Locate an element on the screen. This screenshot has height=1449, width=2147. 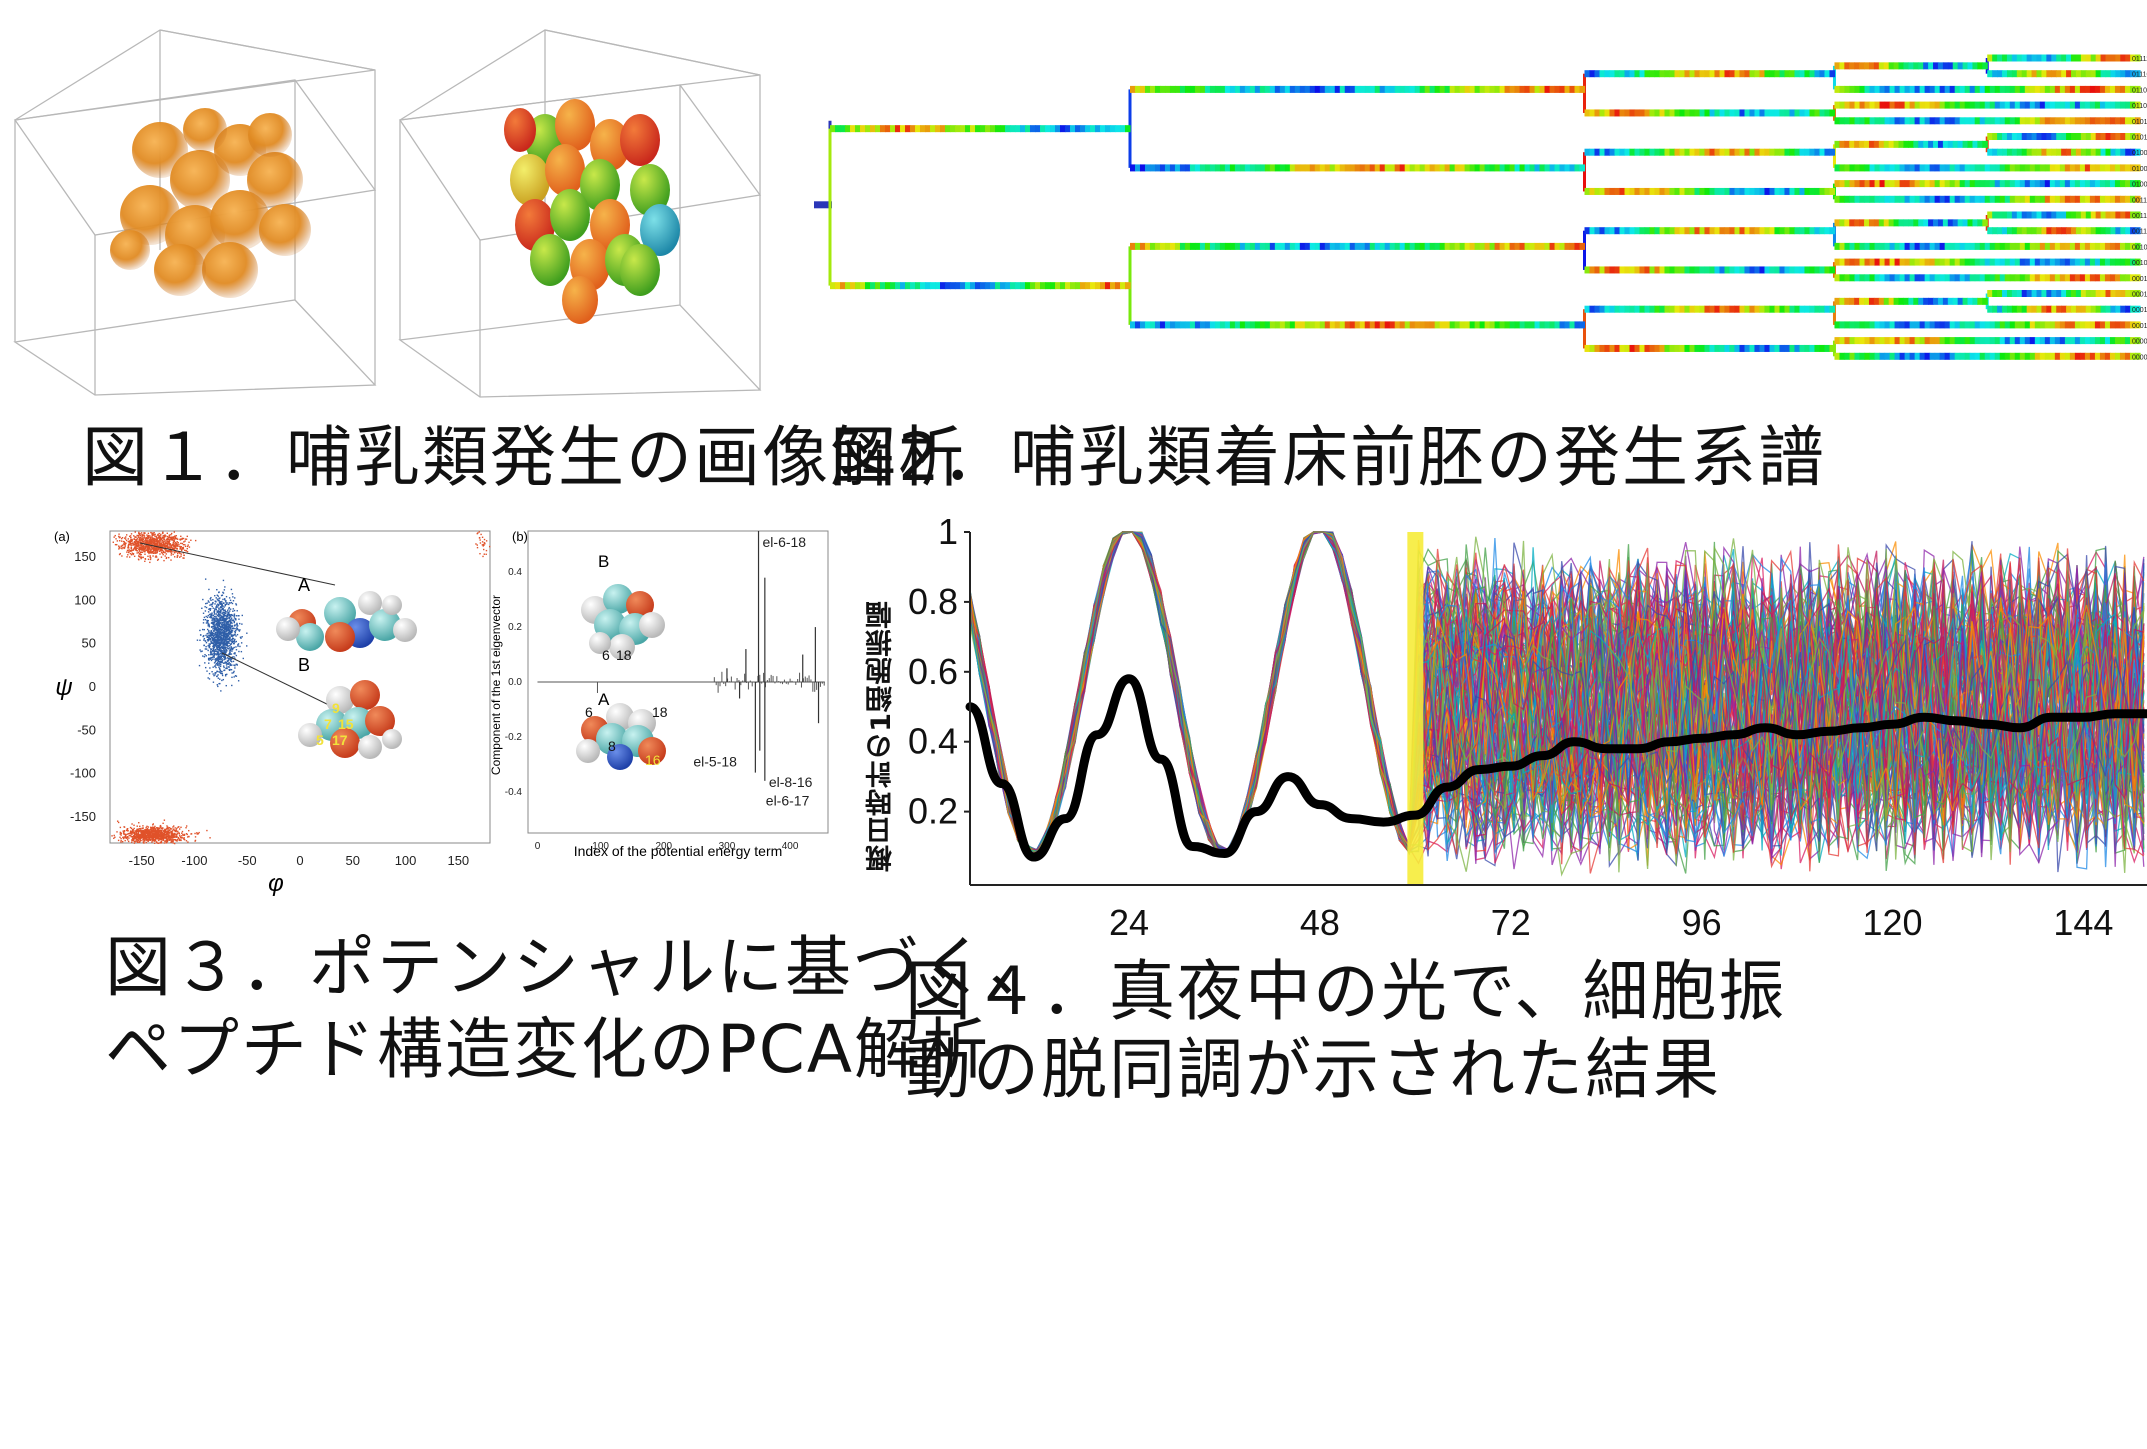
leaf-label: 000101 is located at coordinates (2139, 310).